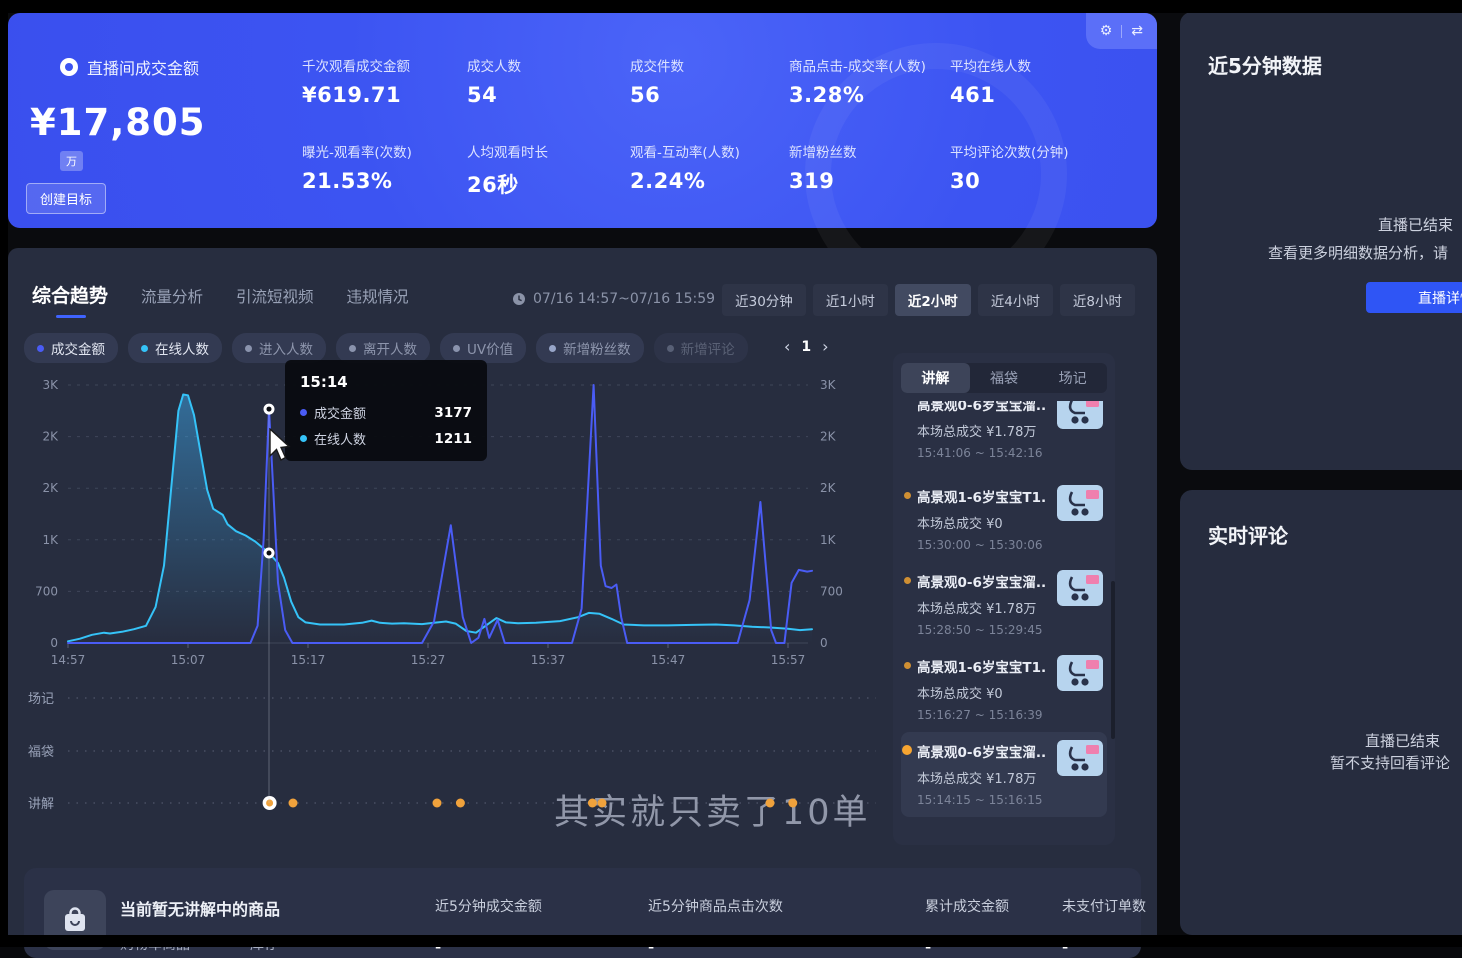 This screenshot has height=958, width=1462. What do you see at coordinates (1015, 300) in the screenshot?
I see `range-button-近4小时: 近4小时` at bounding box center [1015, 300].